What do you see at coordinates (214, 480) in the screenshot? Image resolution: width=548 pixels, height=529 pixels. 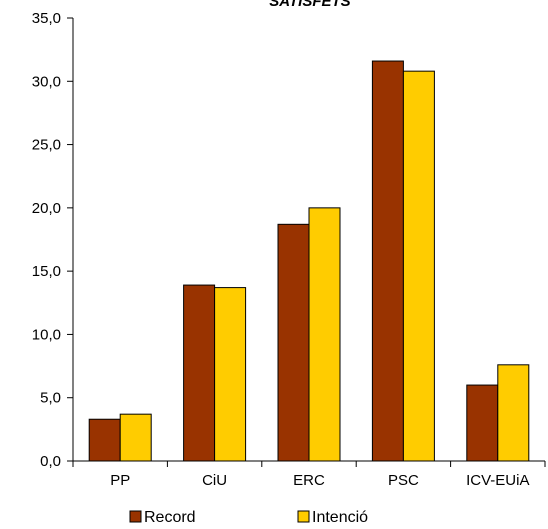 I see `x-tick-label: CiU` at bounding box center [214, 480].